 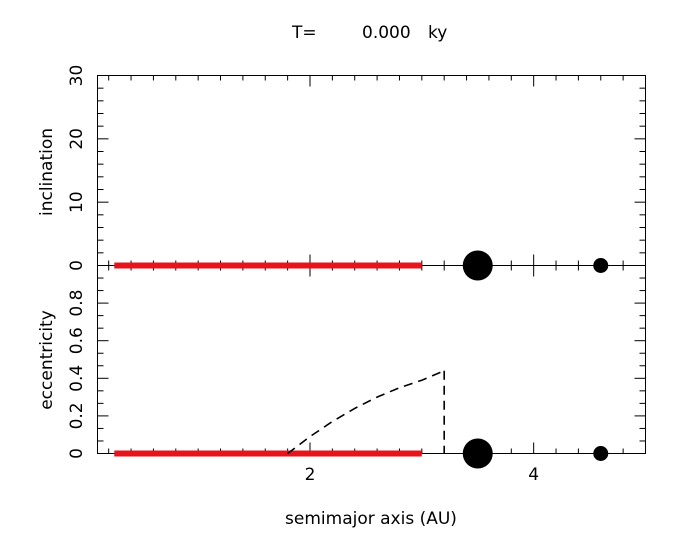 What do you see at coordinates (371, 519) in the screenshot?
I see `semimajor-axis-label: semimajor axis (AU)` at bounding box center [371, 519].